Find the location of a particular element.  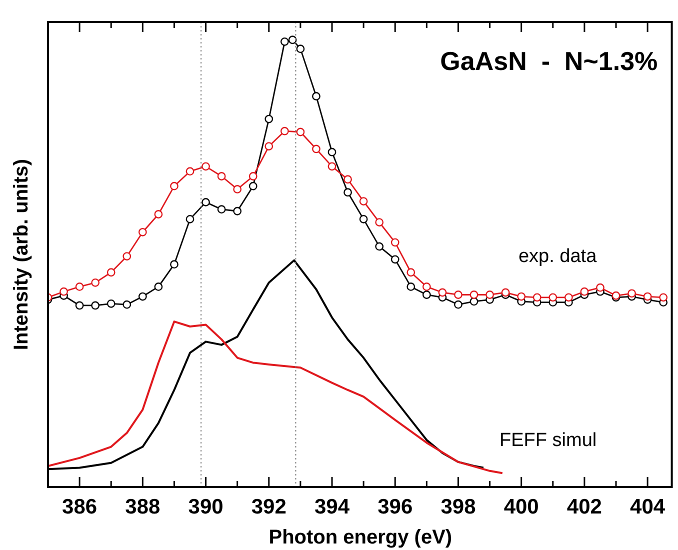

annotation: GaAsN - N~1.3% is located at coordinates (549, 61).